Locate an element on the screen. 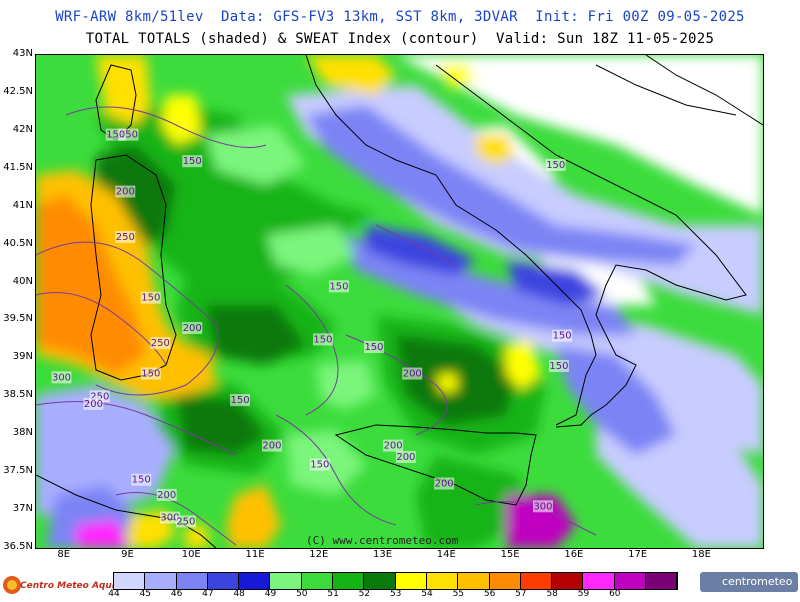 This screenshot has width=800, height=602. longitude-label: 8E is located at coordinates (64, 554).